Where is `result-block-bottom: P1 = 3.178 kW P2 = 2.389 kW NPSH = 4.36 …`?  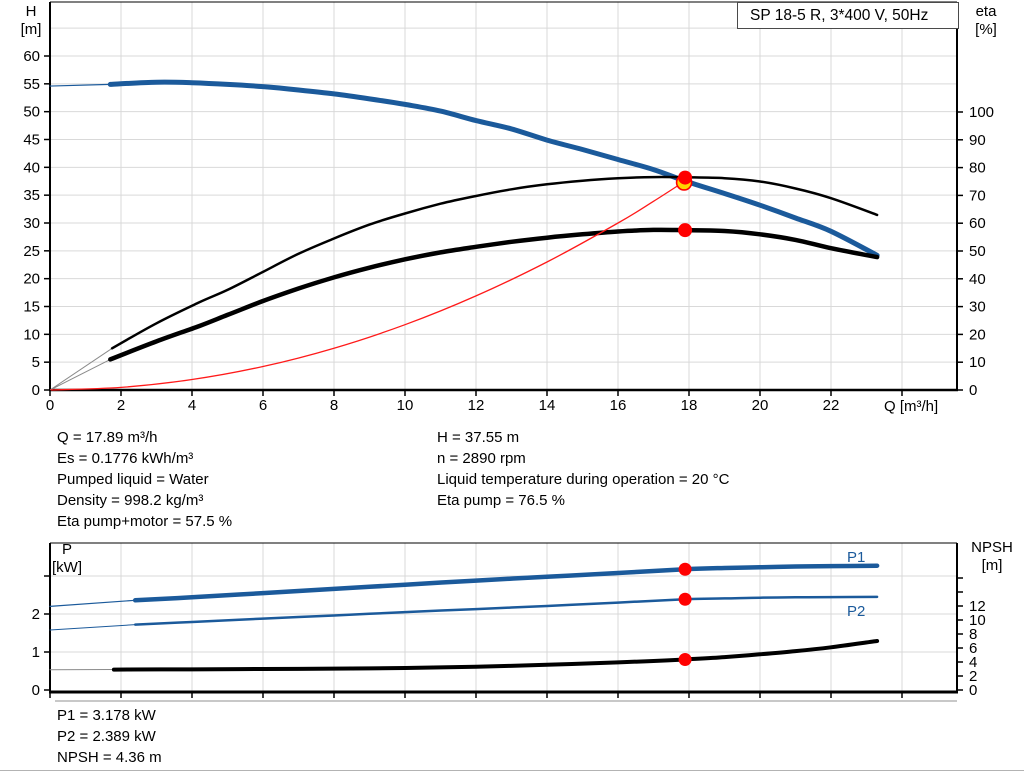 result-block-bottom: P1 = 3.178 kW P2 = 2.389 kW NPSH = 4.36 … is located at coordinates (109, 736).